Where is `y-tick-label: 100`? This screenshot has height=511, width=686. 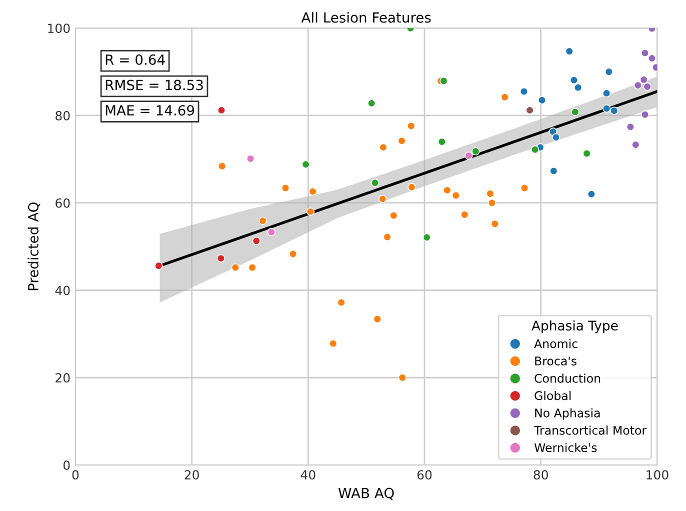
y-tick-label: 100 is located at coordinates (59, 29).